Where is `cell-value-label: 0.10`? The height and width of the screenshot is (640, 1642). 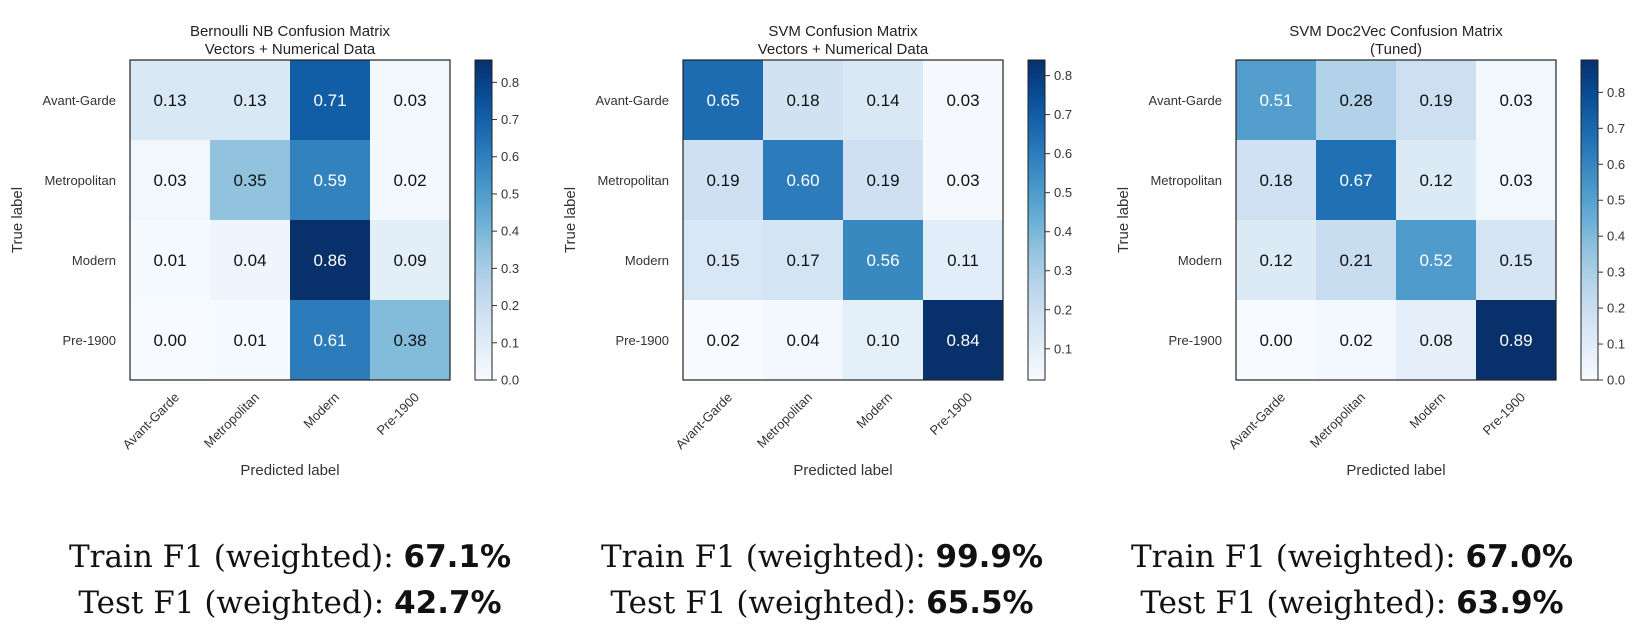 cell-value-label: 0.10 is located at coordinates (882, 340).